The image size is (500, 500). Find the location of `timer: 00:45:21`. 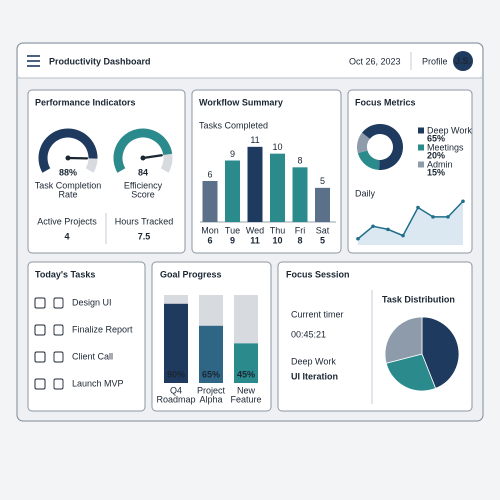

timer: 00:45:21 is located at coordinates (308, 334).